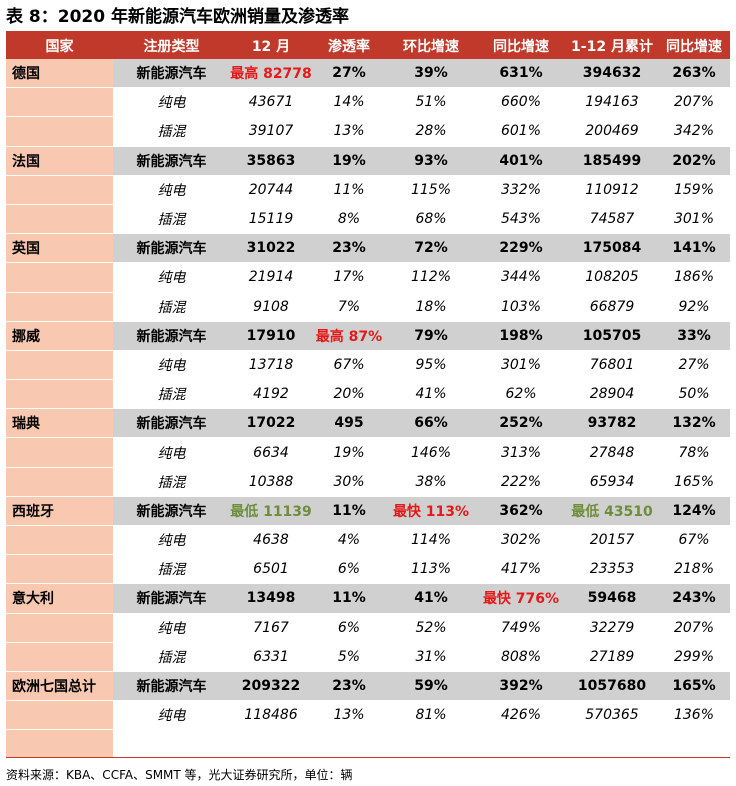 This screenshot has height=786, width=736. Describe the element at coordinates (694, 189) in the screenshot. I see `ytdyoy-cell: 159%` at that location.